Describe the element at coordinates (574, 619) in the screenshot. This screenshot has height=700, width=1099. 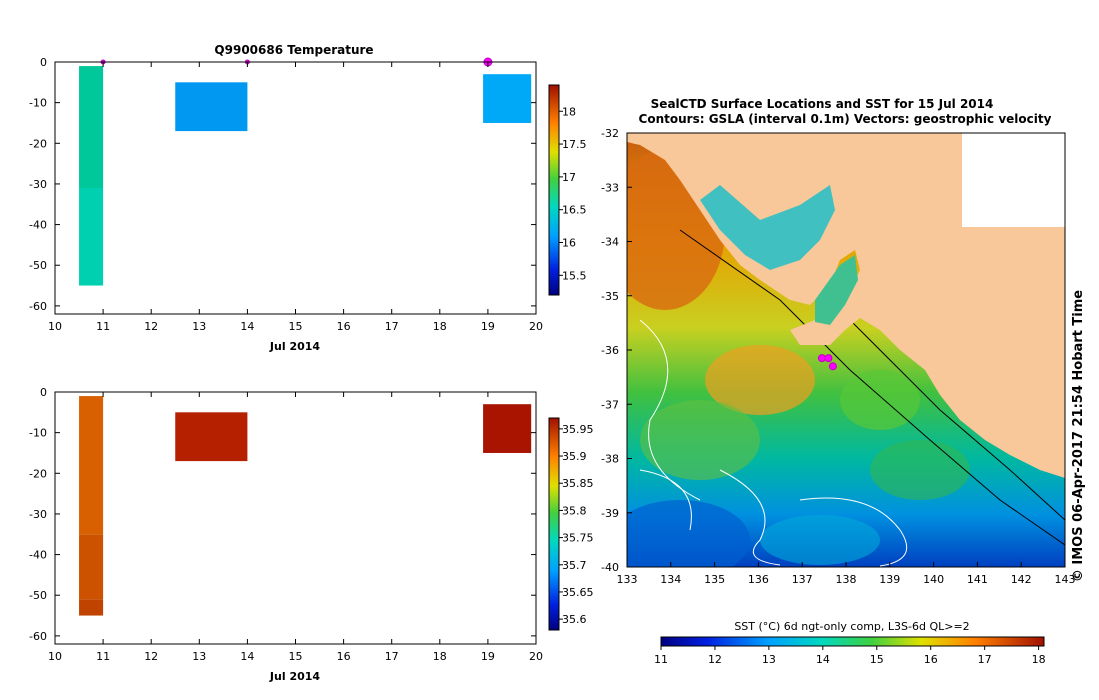
I see `colorbar-tick-label: 35.6` at that location.